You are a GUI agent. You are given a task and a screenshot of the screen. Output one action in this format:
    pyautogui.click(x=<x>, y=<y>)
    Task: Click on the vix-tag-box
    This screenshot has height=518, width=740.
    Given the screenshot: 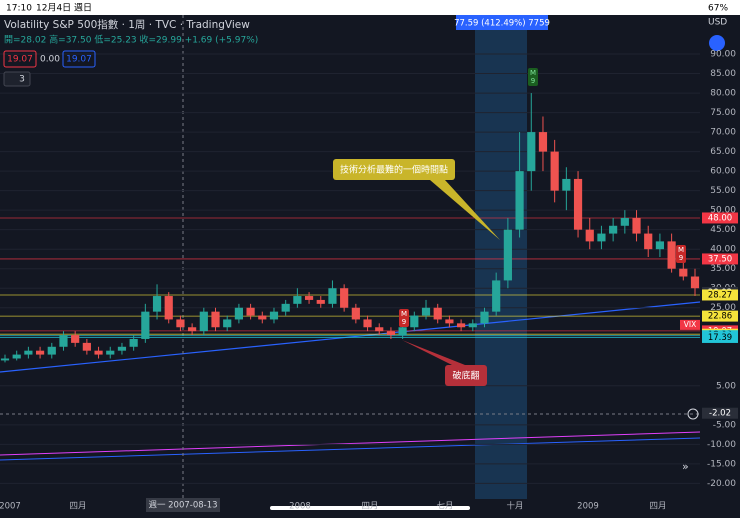 What is the action you would take?
    pyautogui.click(x=690, y=324)
    